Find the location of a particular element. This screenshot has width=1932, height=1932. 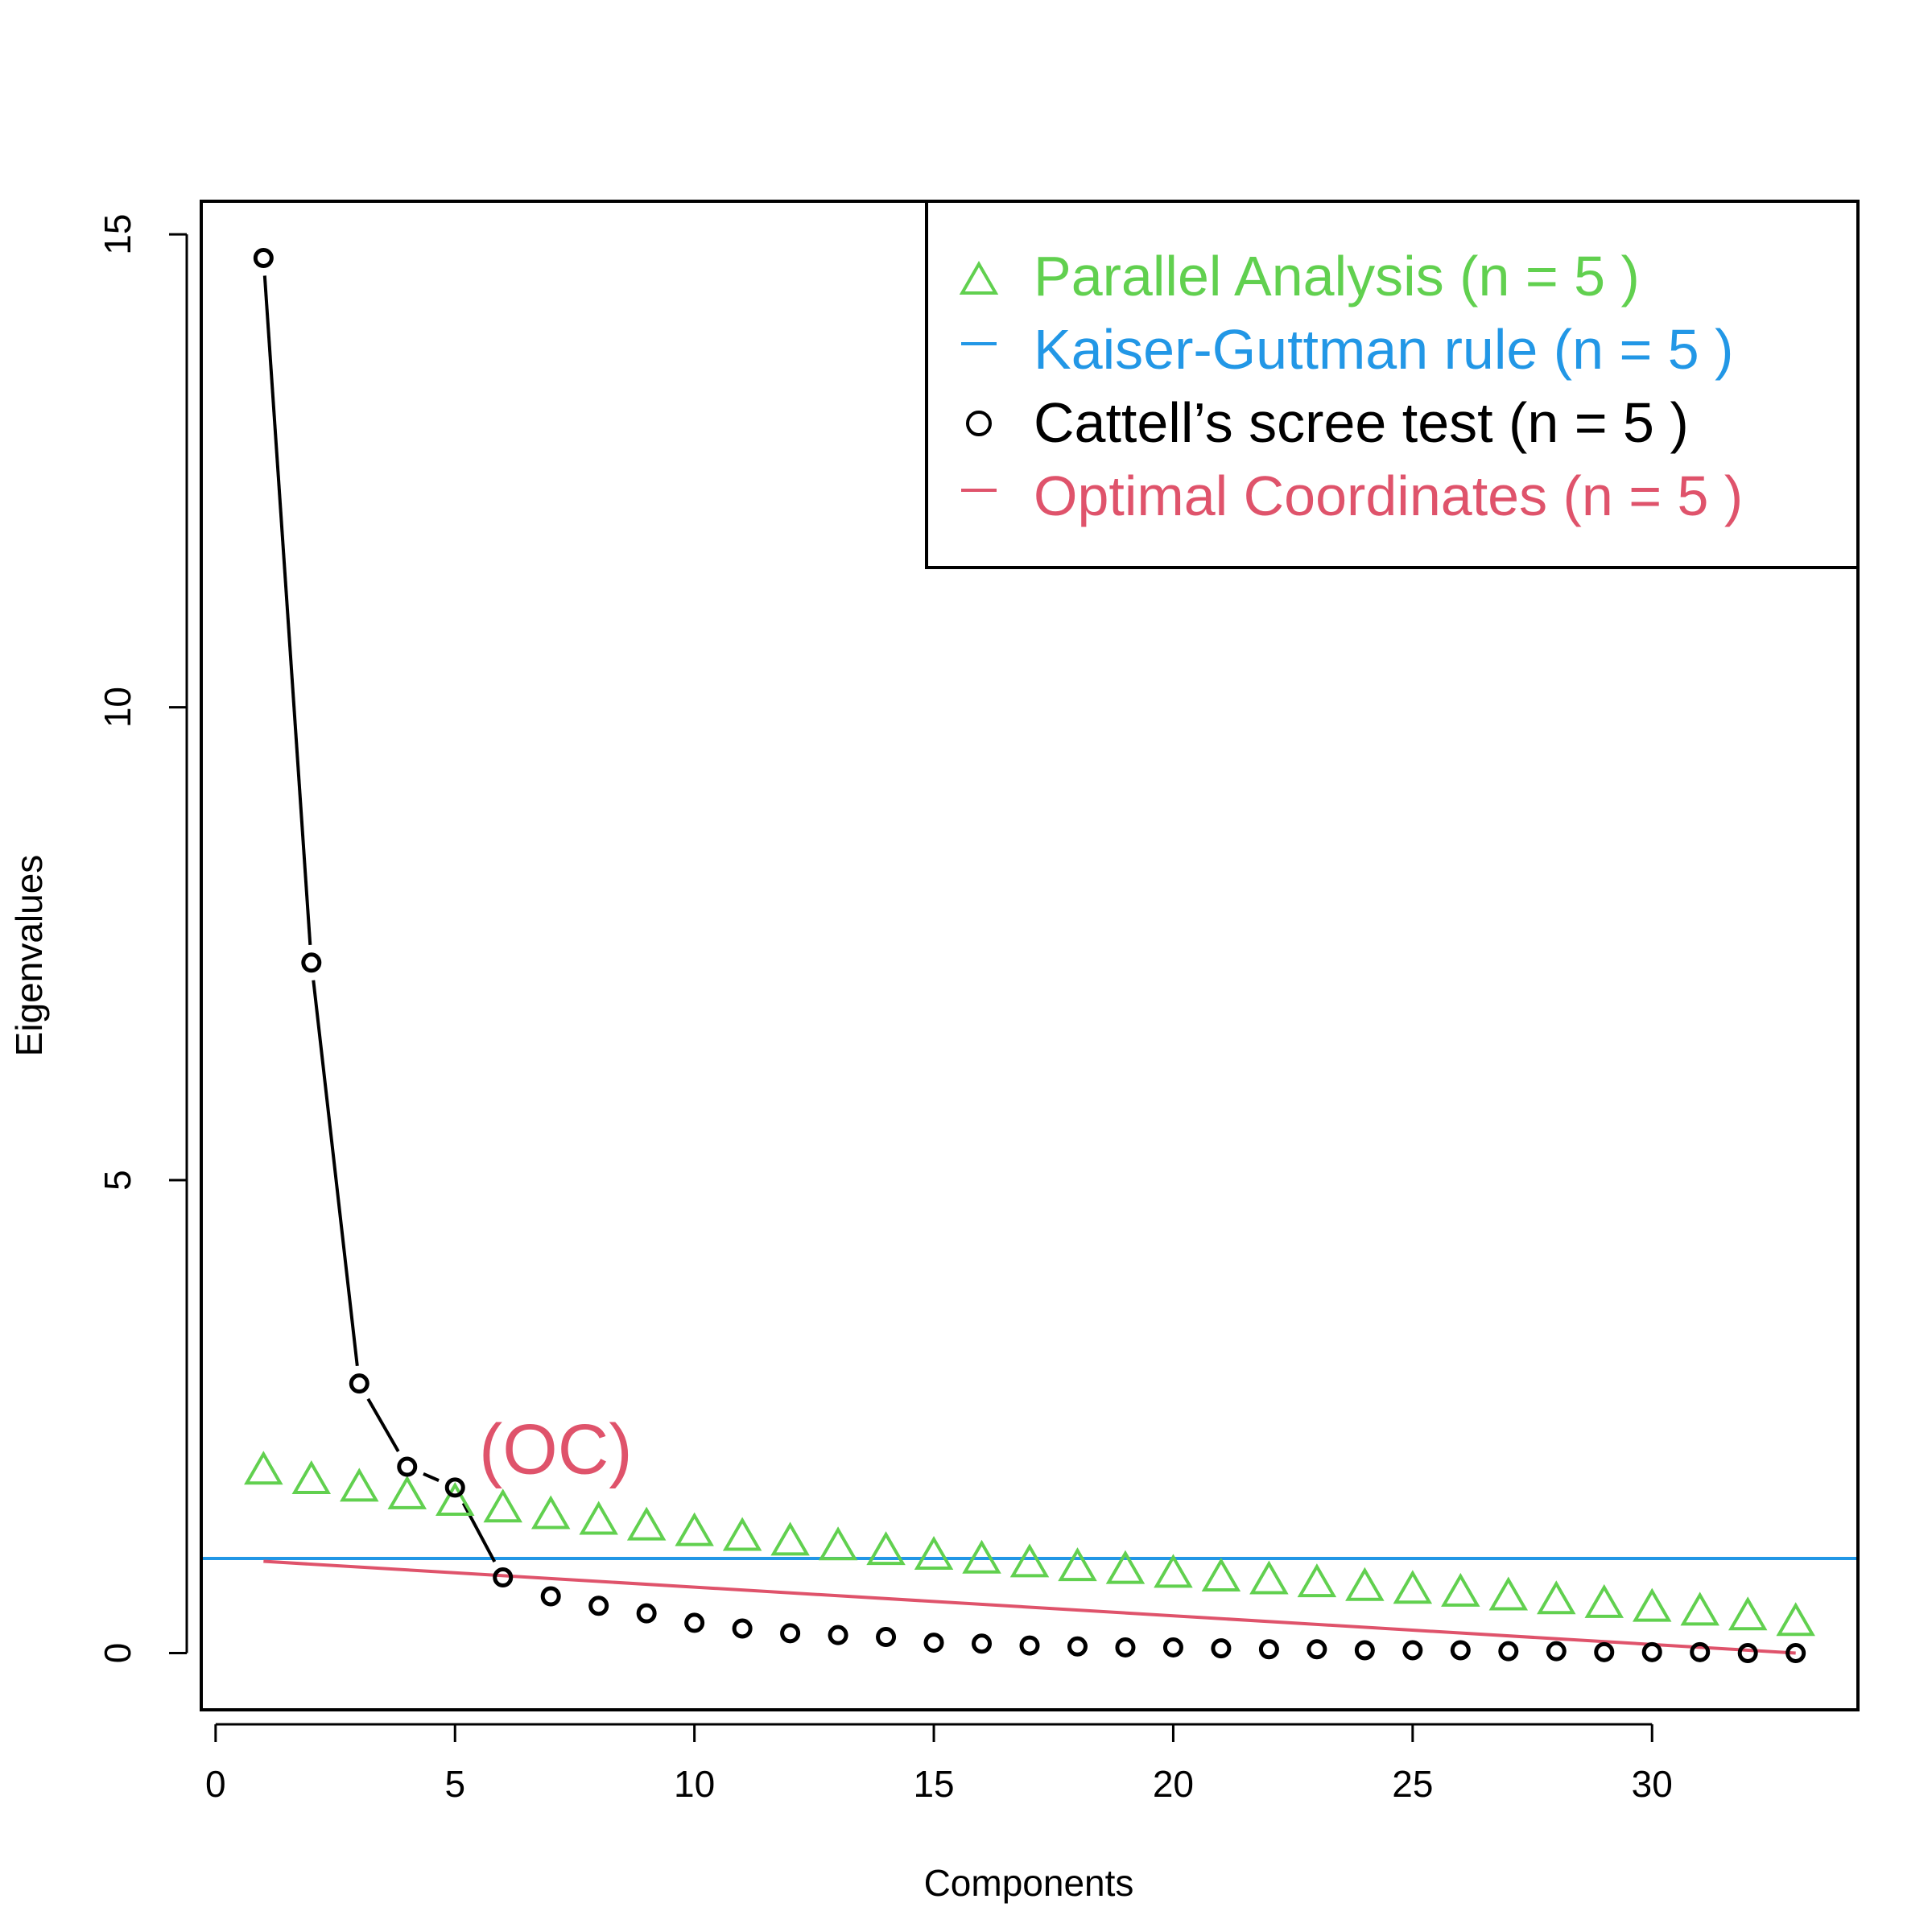

y-tick-label: 0 is located at coordinates (117, 1653).